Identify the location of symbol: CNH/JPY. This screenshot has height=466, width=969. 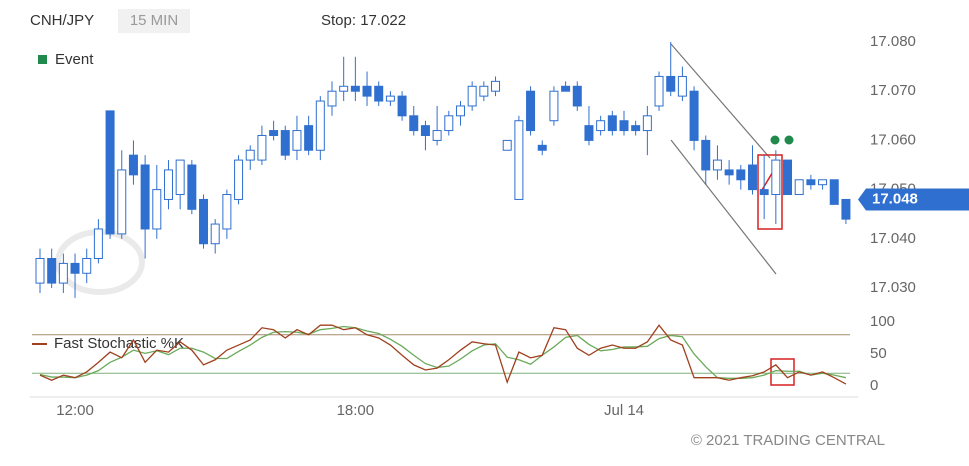
(62, 20).